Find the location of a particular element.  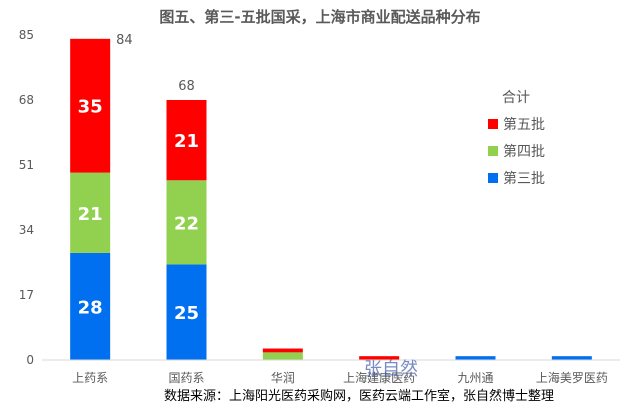

chart-title: 图五、第三-五批国采，上海市商业配送品种分布 is located at coordinates (319, 17).